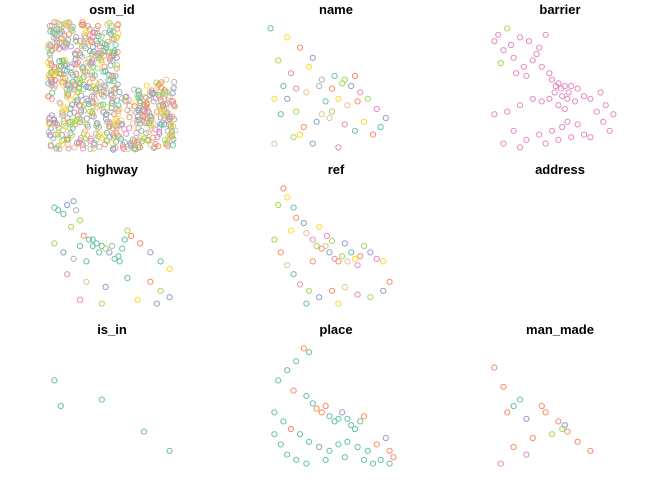  Describe the element at coordinates (112, 329) in the screenshot. I see `panel-title: is_in` at that location.